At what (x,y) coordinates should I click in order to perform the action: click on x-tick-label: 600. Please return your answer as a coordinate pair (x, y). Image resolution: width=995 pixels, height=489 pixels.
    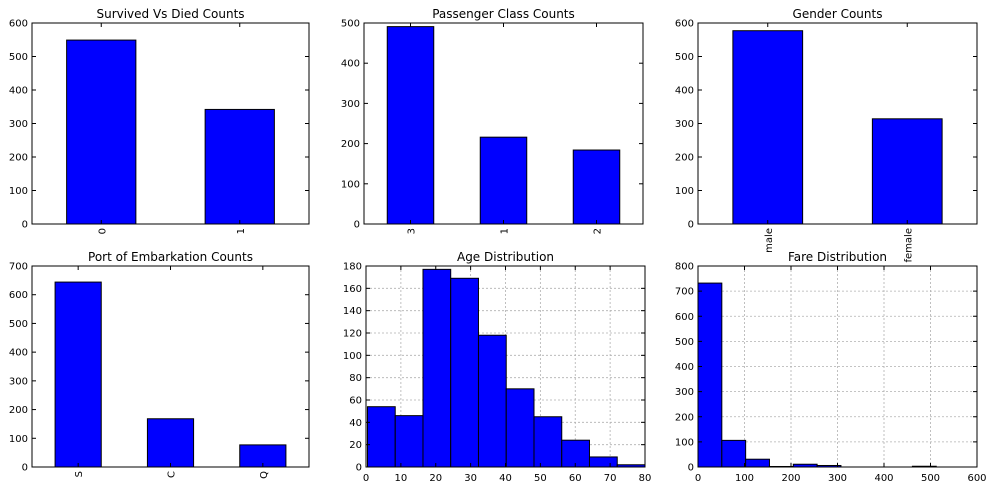
    Looking at the image, I should click on (976, 478).